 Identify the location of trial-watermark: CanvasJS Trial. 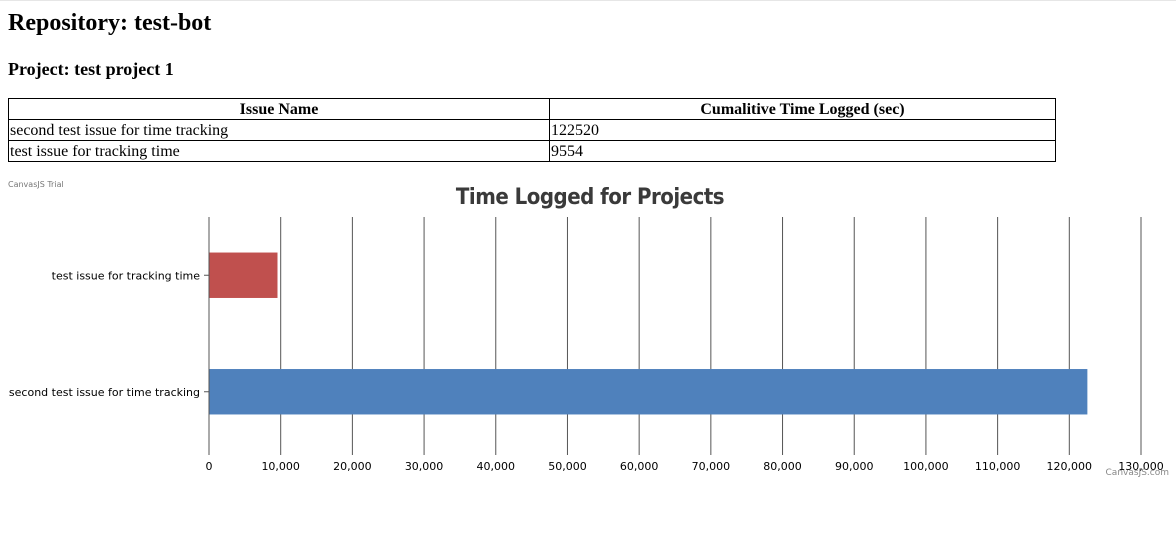
(36, 184).